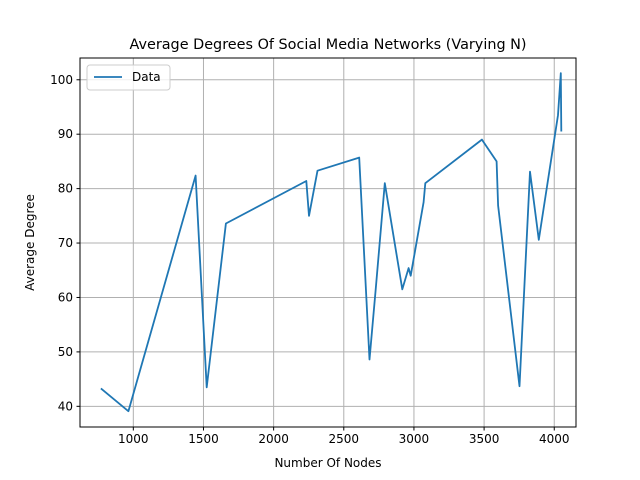 This screenshot has height=480, width=640. I want to click on y-tick-label: 50, so click(65, 352).